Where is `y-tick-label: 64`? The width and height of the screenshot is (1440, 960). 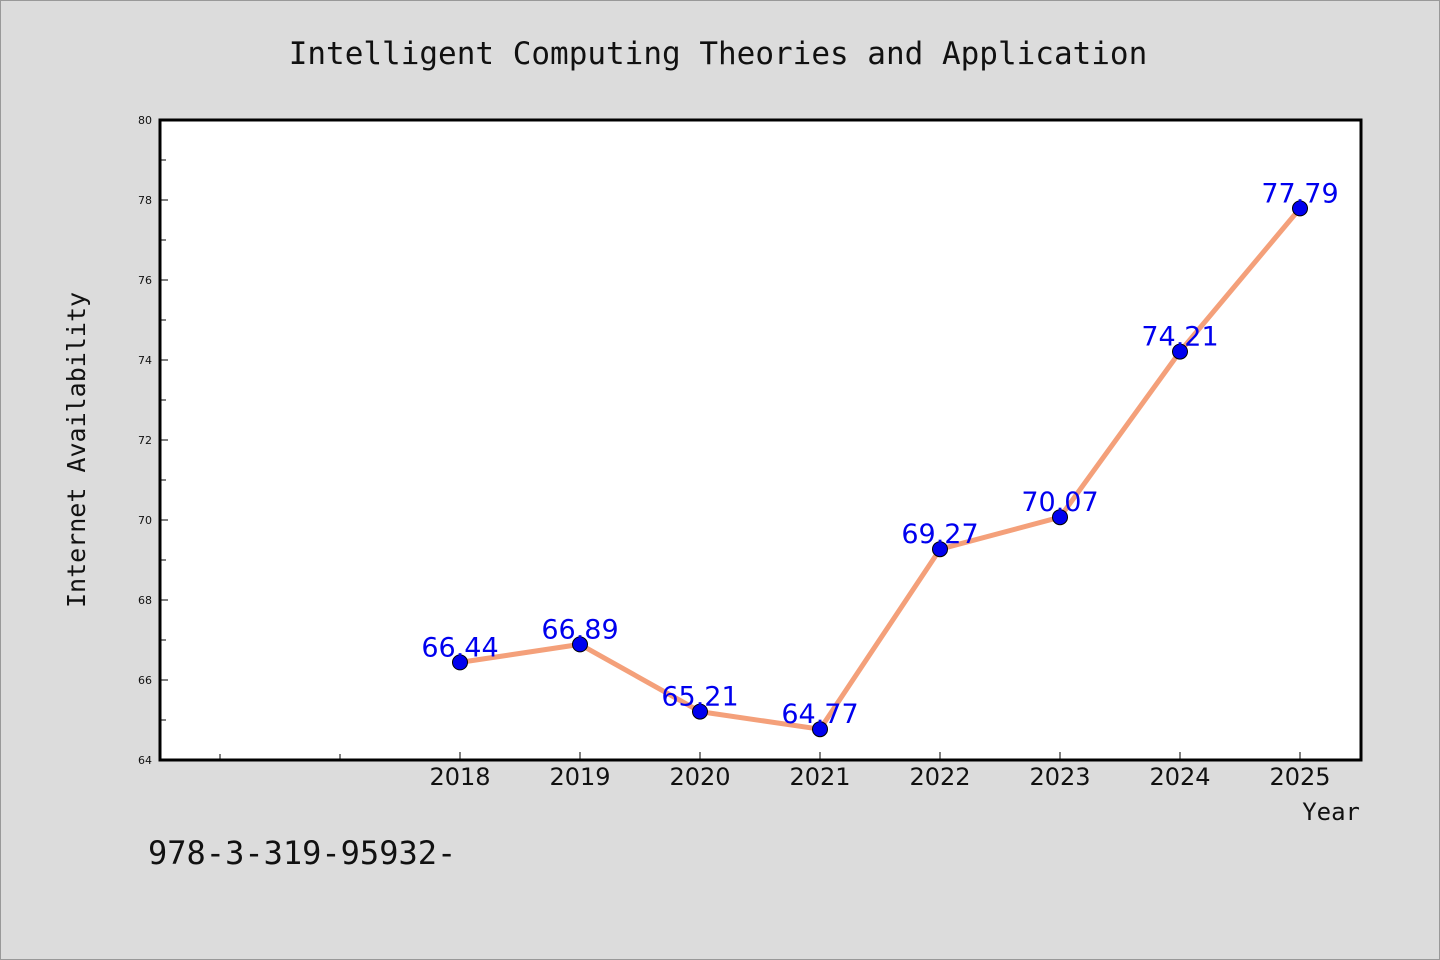
y-tick-label: 64 is located at coordinates (145, 760).